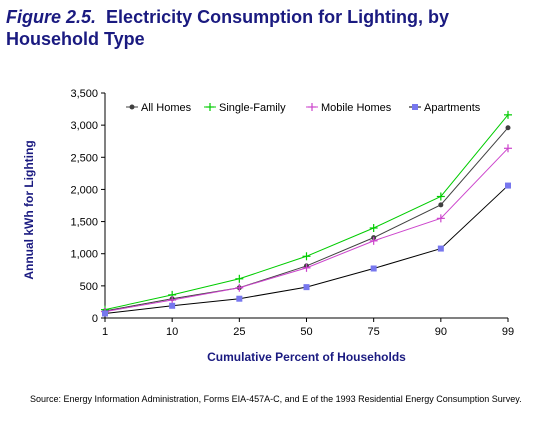 Image resolution: width=556 pixels, height=422 pixels. I want to click on legend-item: All Homes, so click(159, 108).